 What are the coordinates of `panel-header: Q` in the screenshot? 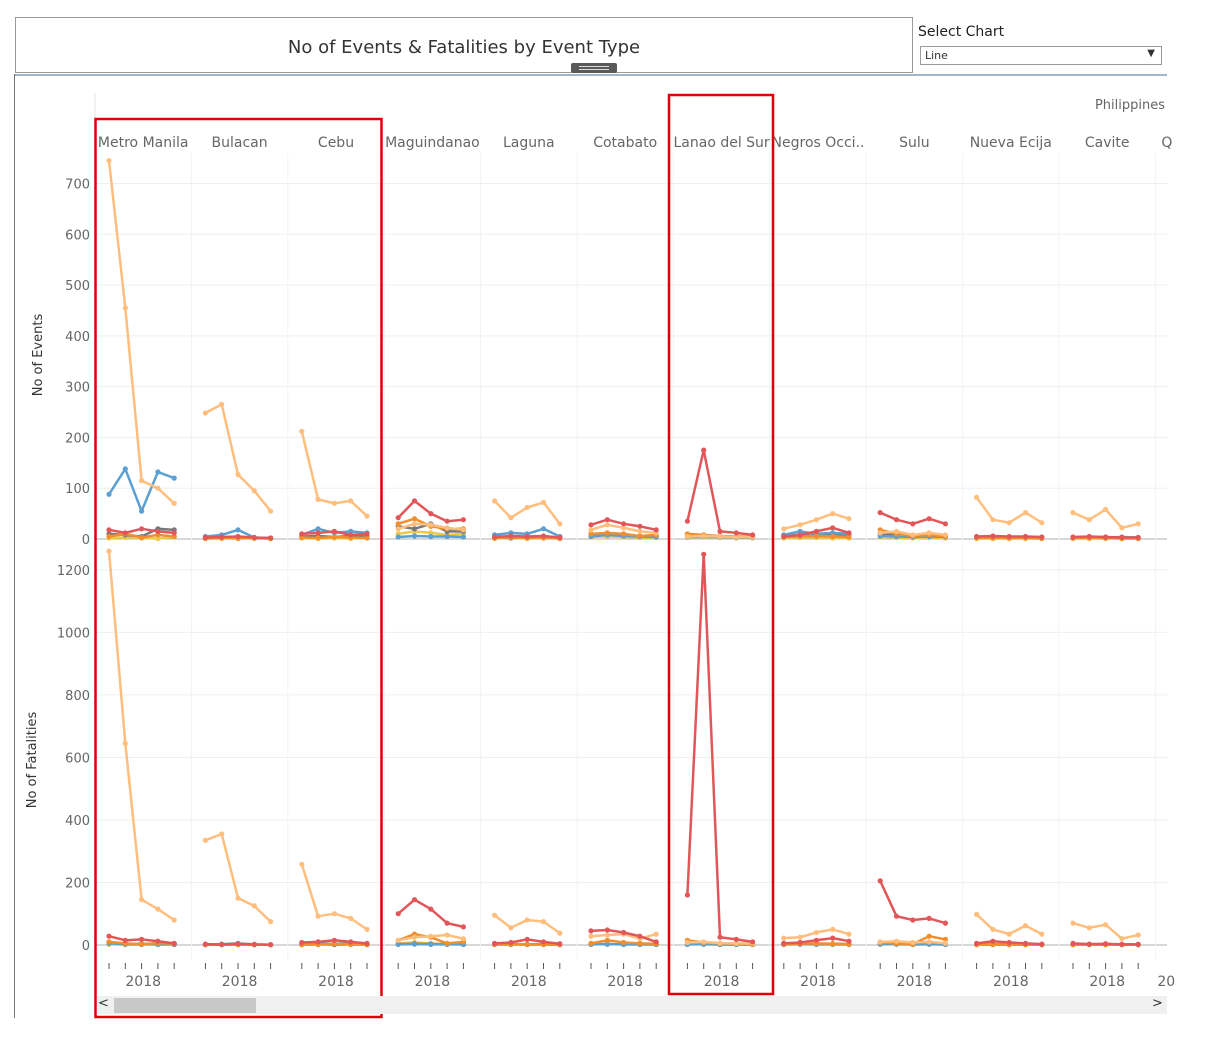 It's located at (1166, 143).